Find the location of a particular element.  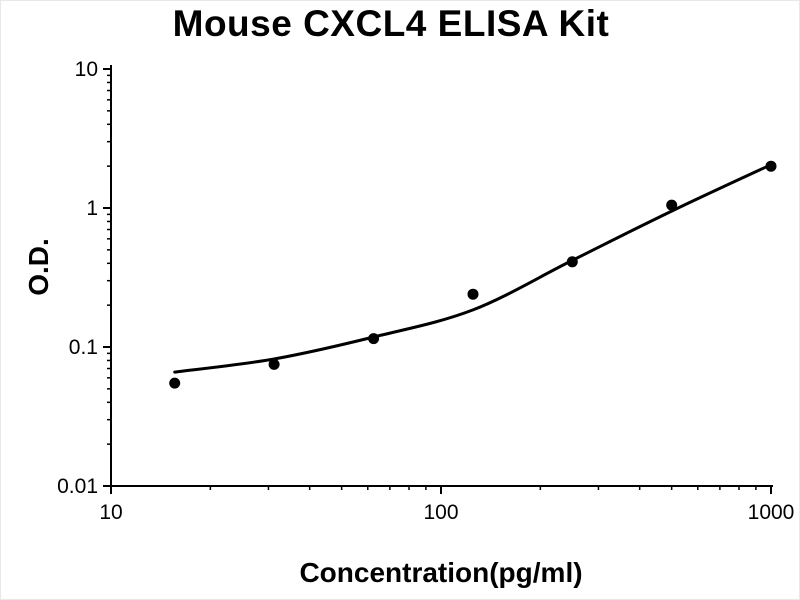

y-tick-label: 10 is located at coordinates (86, 69).